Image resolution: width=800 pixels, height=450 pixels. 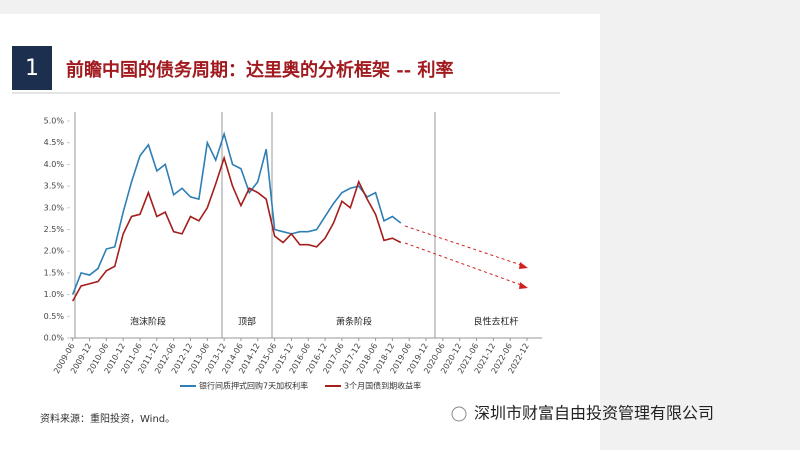 I want to click on y-tick-label: 1.0%, so click(x=54, y=294).